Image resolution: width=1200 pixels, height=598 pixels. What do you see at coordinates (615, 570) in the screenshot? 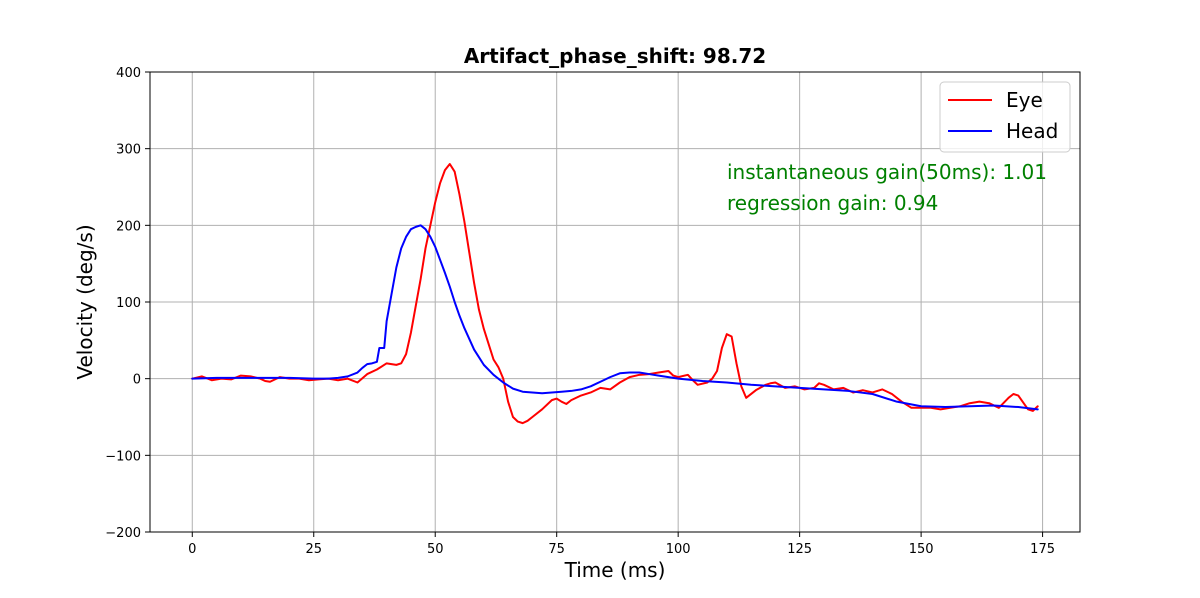
I see `x-axis-label: Time (ms)` at bounding box center [615, 570].